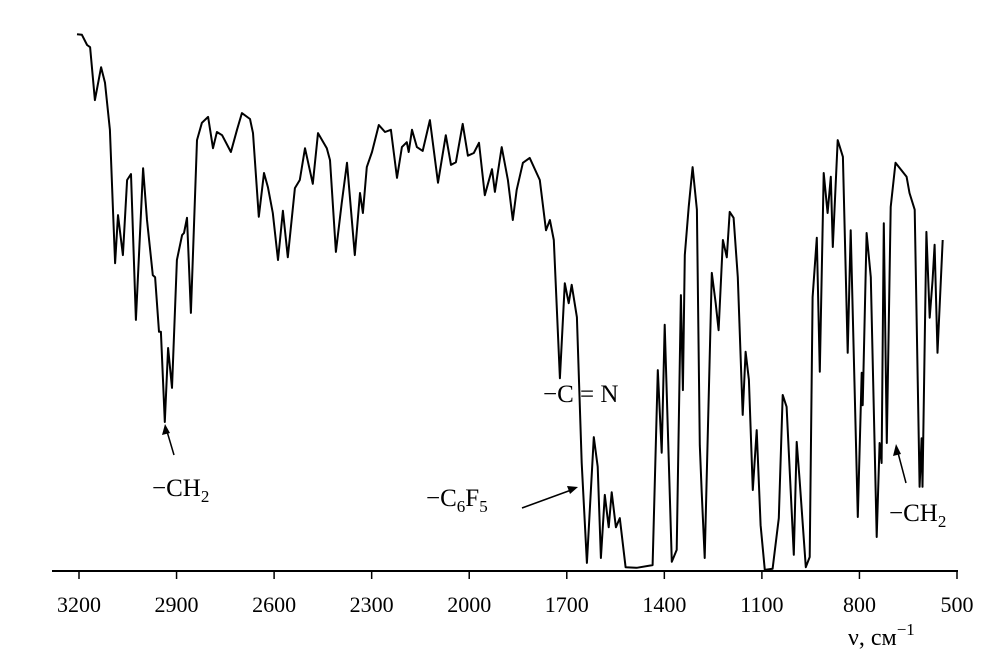  What do you see at coordinates (957, 604) in the screenshot?
I see `x-tick-label: 500` at bounding box center [957, 604].